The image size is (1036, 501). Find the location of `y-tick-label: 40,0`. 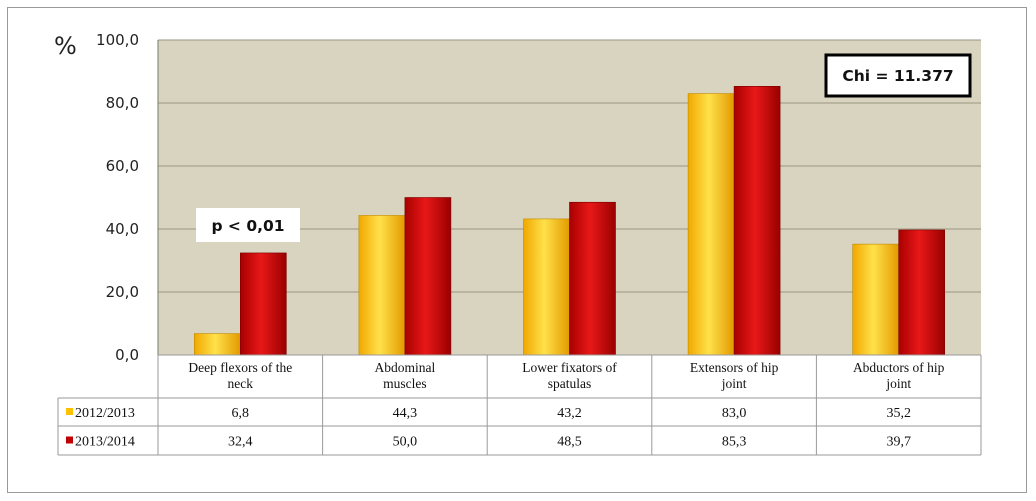

y-tick-label: 40,0 is located at coordinates (122, 229).